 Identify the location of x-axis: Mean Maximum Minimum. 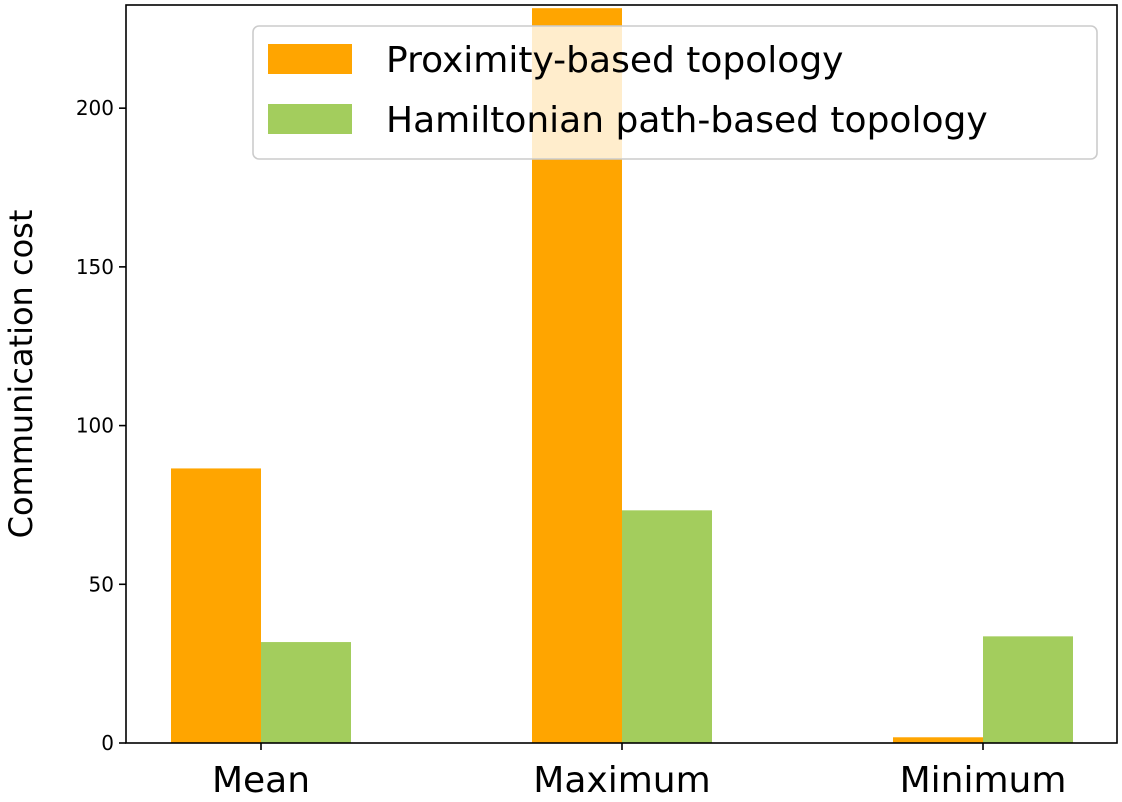
(639, 772).